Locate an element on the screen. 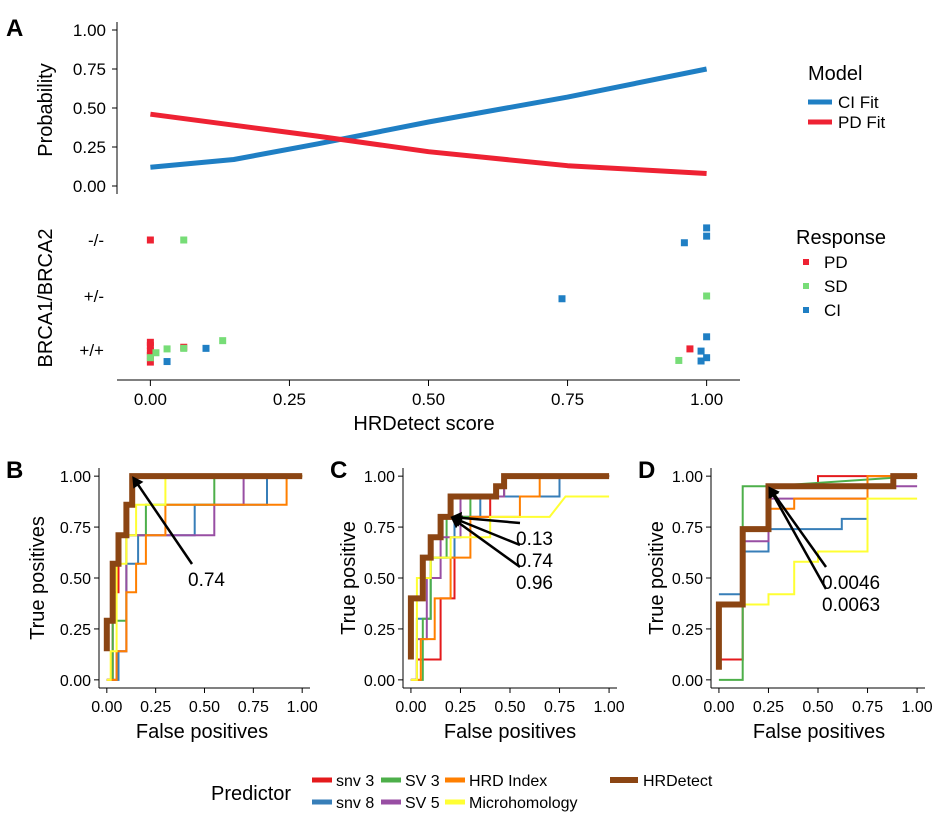 The width and height of the screenshot is (934, 814). predictor-label-sv3: SV 3 is located at coordinates (422, 781).